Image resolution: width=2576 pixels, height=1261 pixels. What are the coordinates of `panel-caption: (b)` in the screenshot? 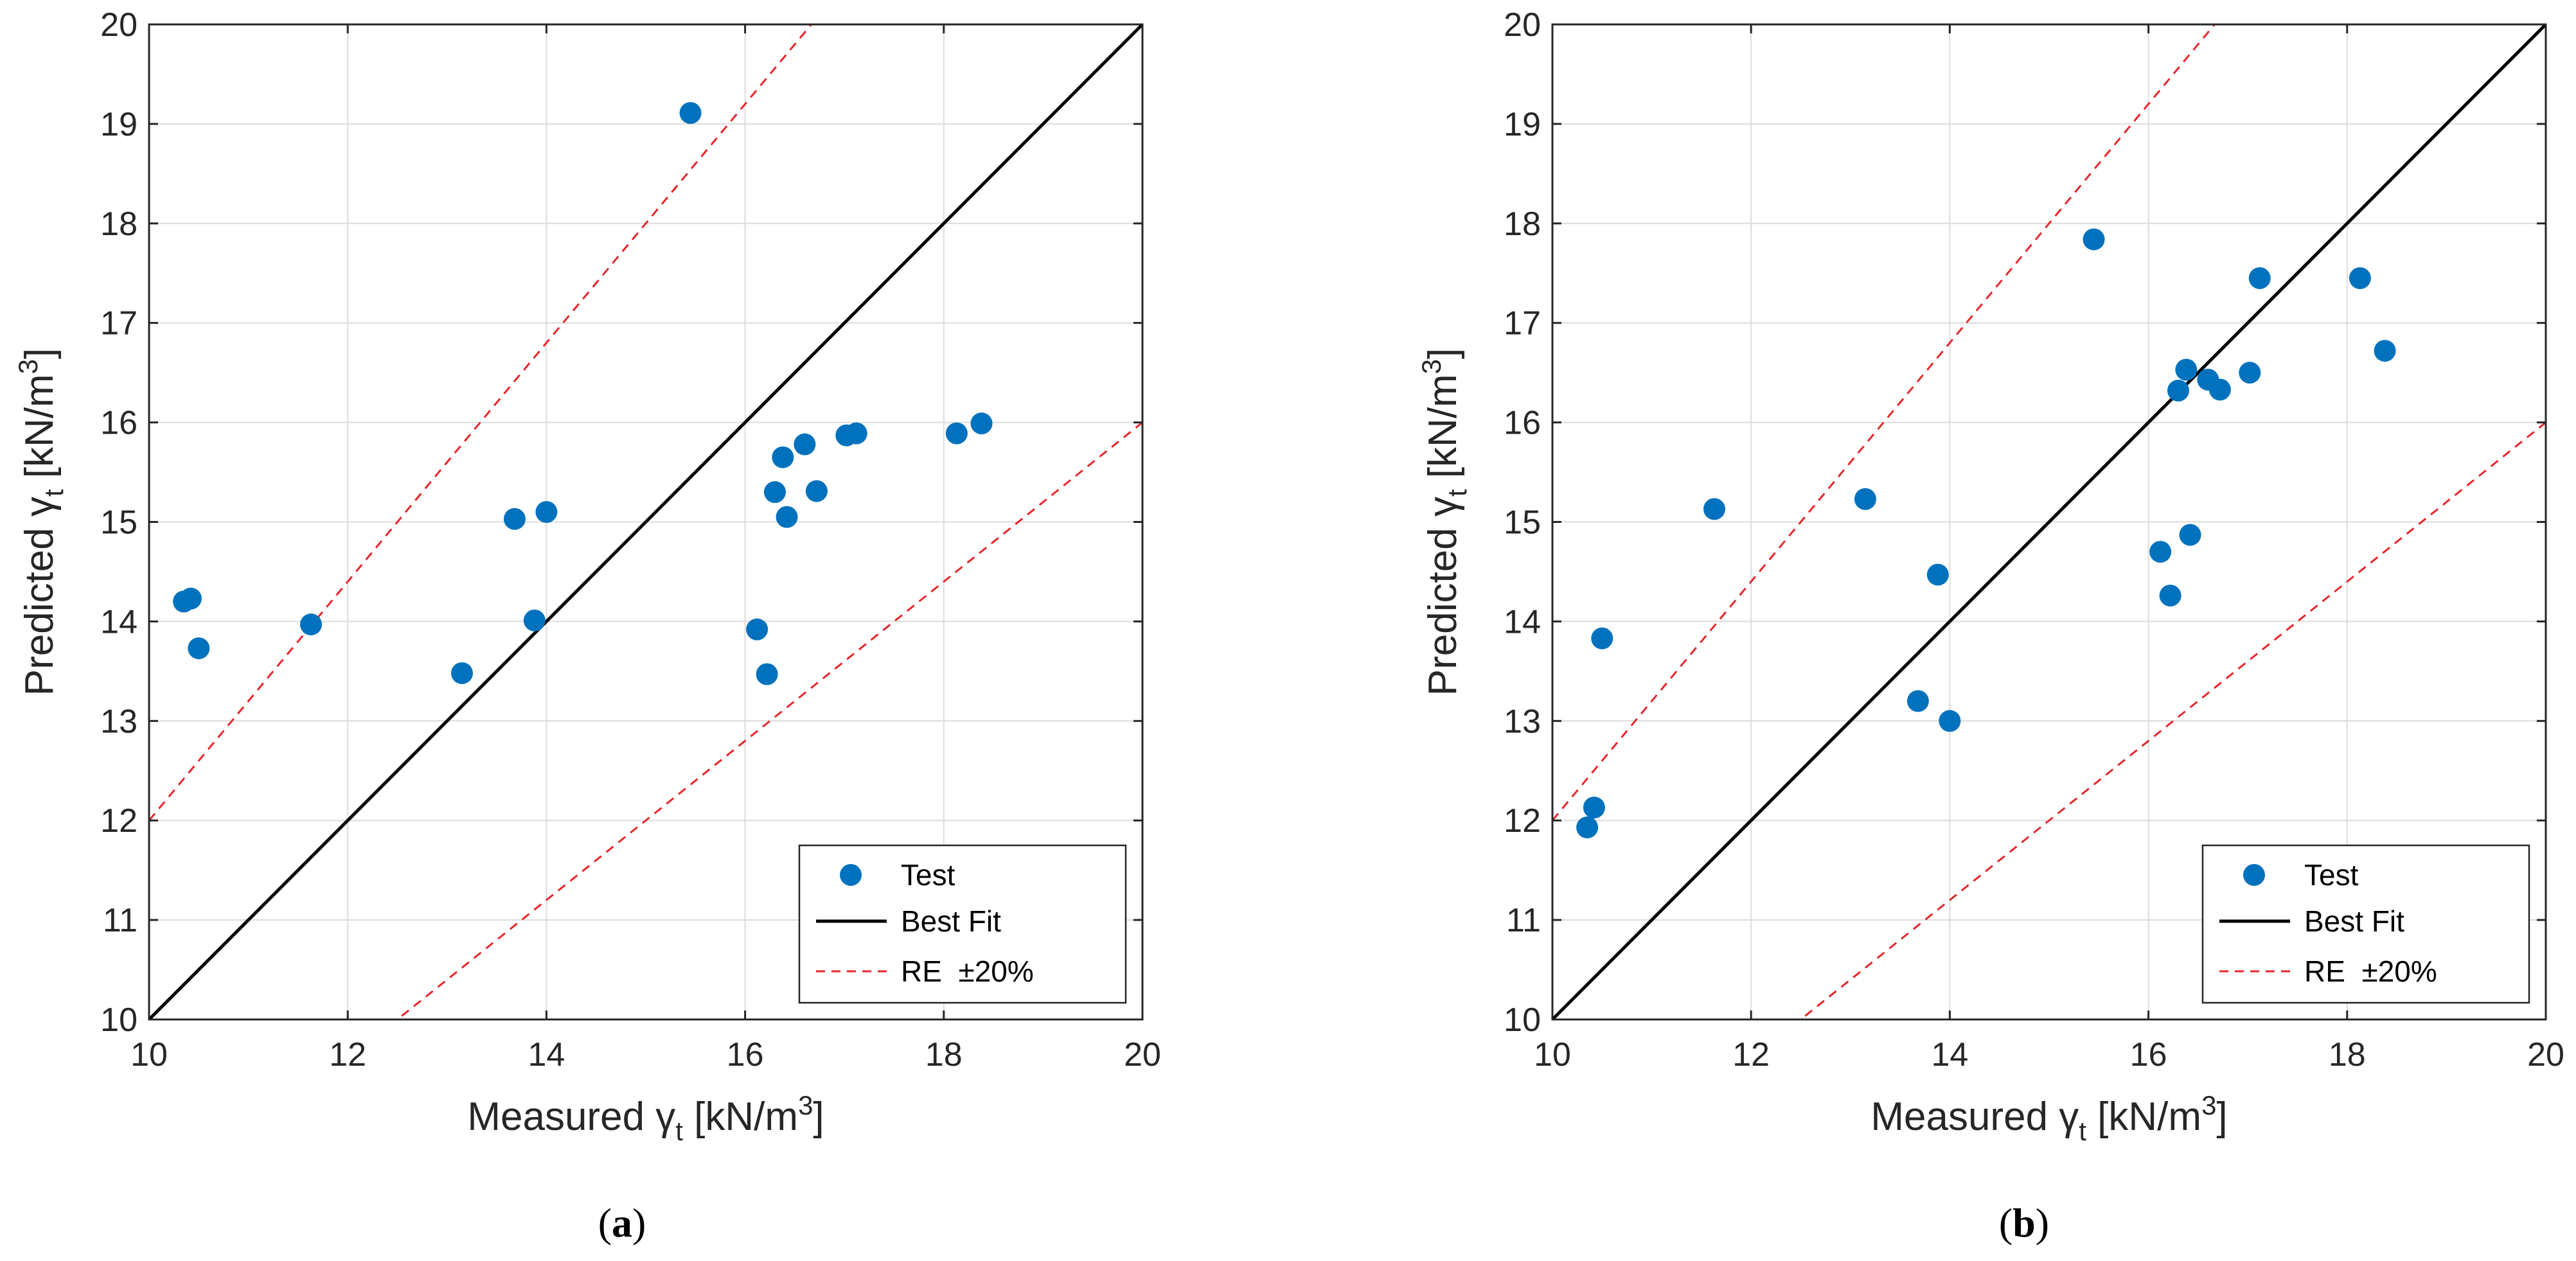 It's located at (2024, 1223).